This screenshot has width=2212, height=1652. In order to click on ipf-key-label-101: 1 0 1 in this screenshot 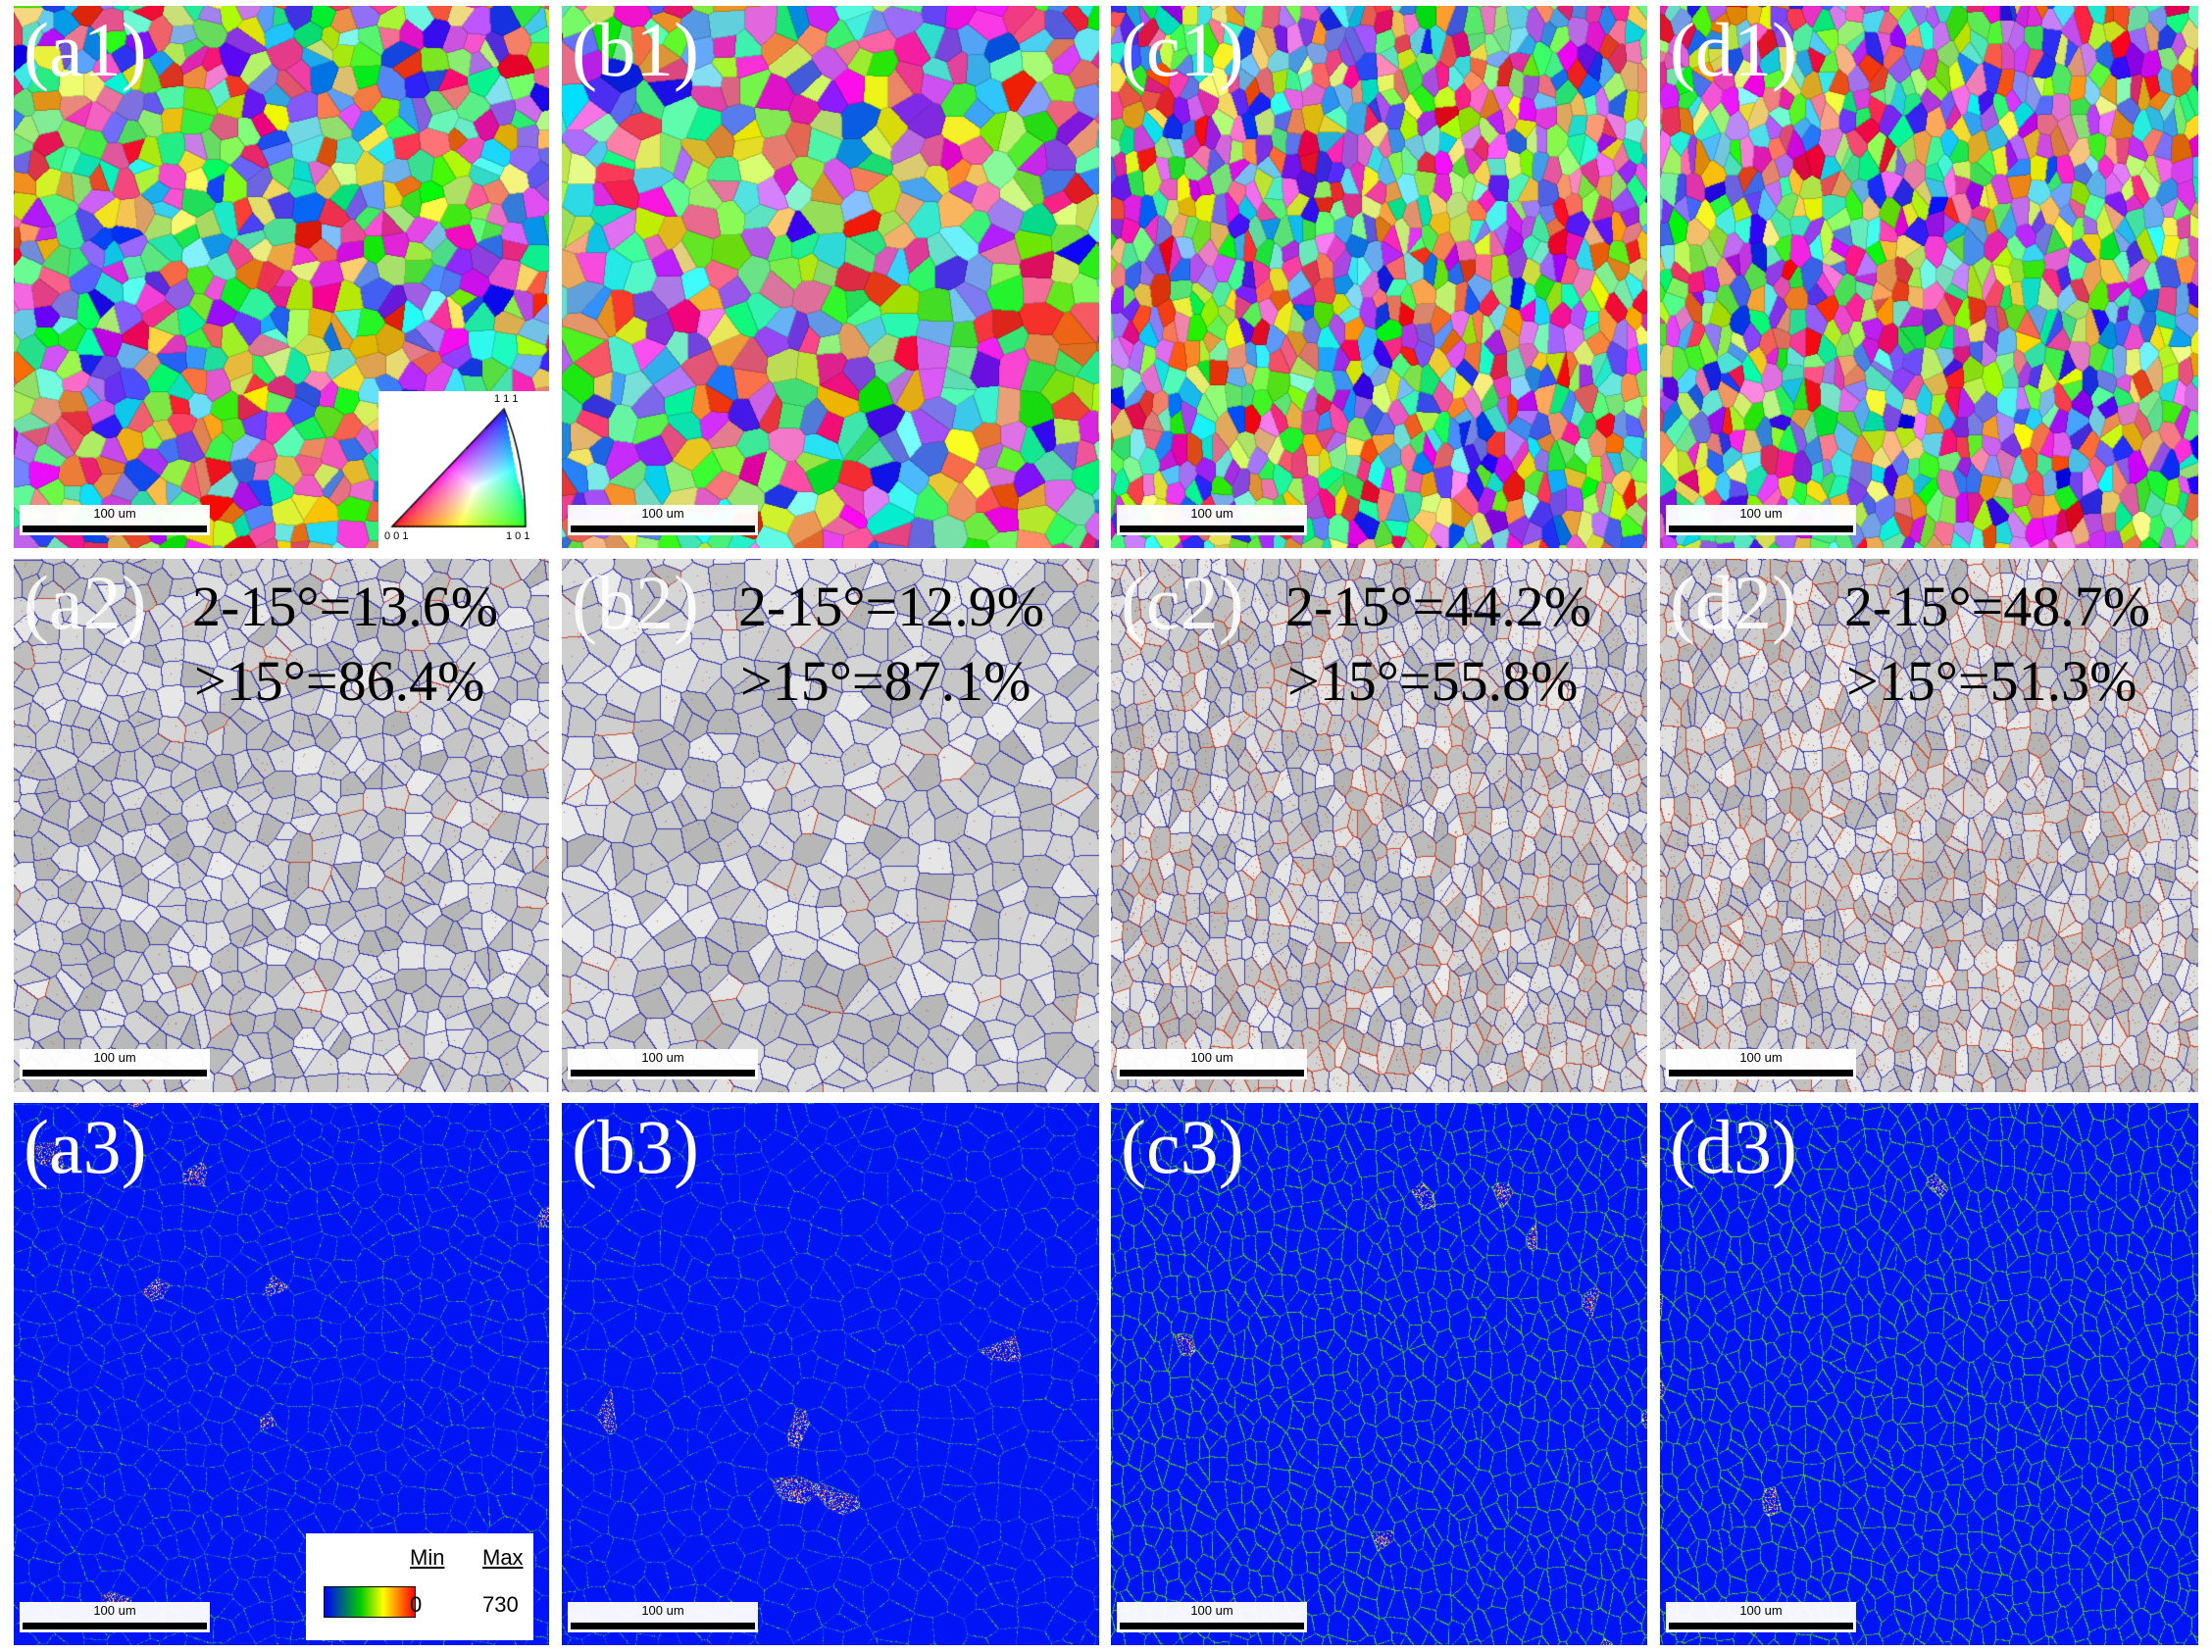, I will do `click(518, 536)`.